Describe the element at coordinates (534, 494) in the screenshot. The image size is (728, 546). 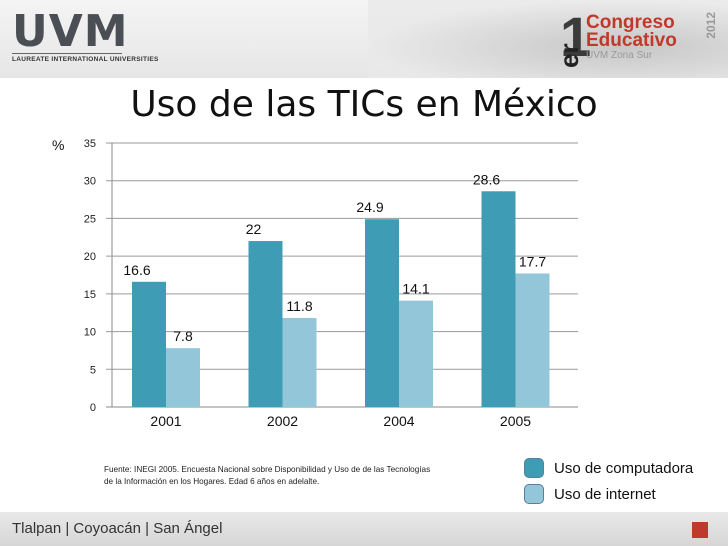
I see `legend-swatch-internet` at that location.